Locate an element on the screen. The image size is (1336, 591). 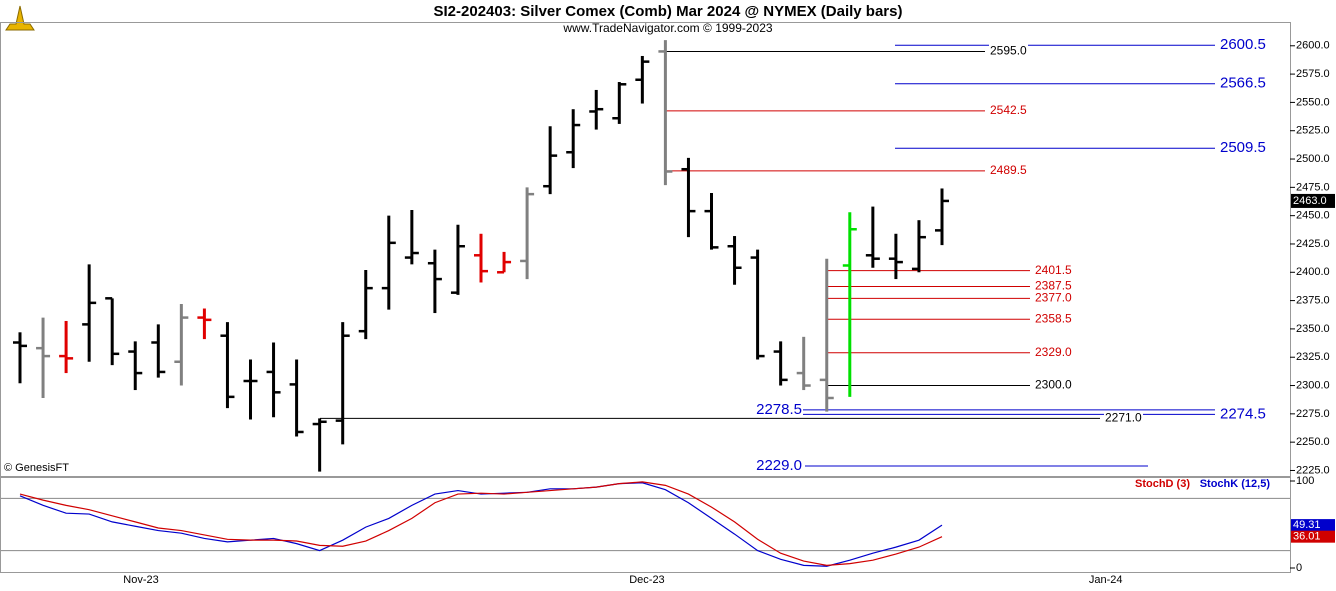
level-label: 2566.5 is located at coordinates (1243, 83).